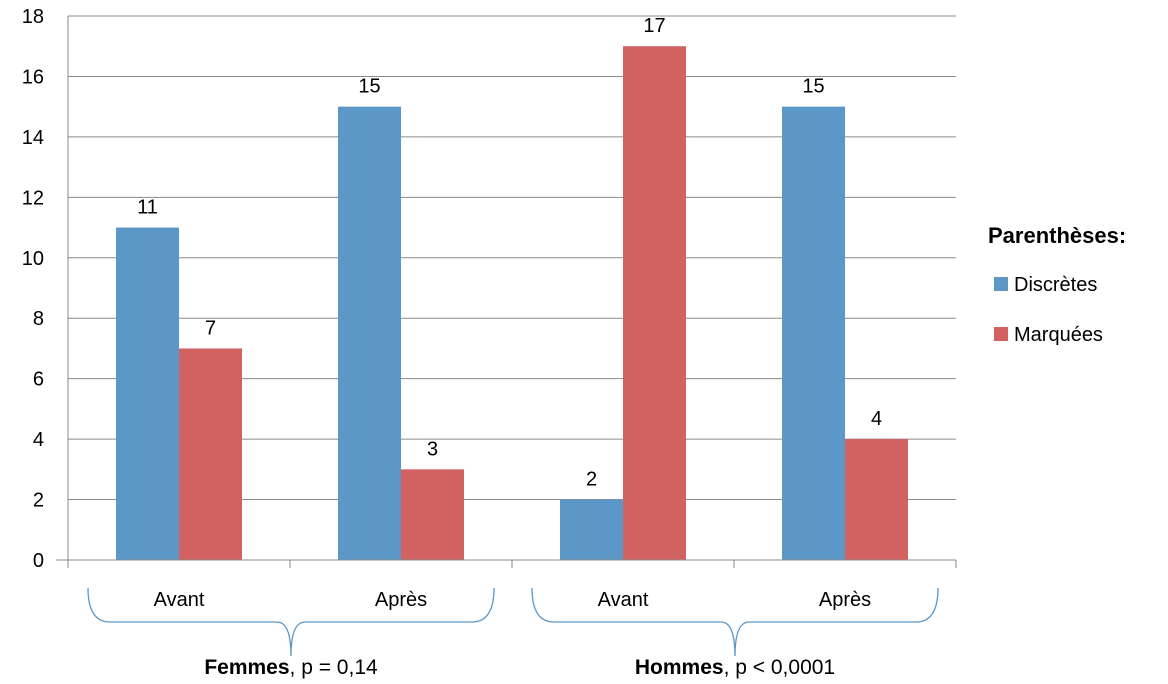 The height and width of the screenshot is (684, 1168). Describe the element at coordinates (291, 667) in the screenshot. I see `group-label: Femmes, p = 0,14` at that location.